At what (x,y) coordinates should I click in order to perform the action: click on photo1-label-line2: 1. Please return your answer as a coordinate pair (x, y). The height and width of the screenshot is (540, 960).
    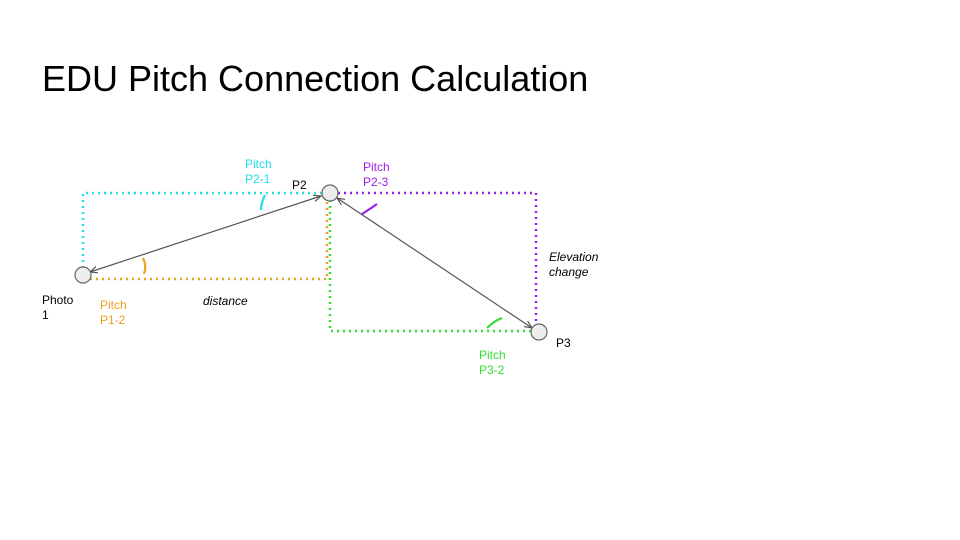
    Looking at the image, I should click on (45, 315).